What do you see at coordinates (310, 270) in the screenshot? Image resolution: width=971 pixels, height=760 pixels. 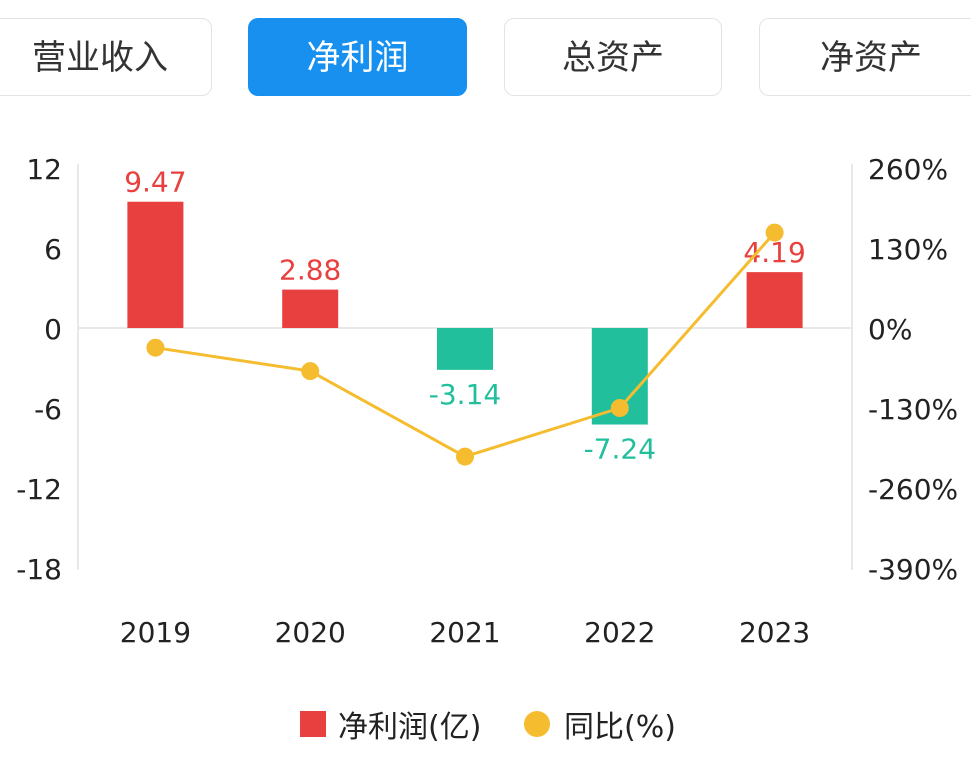 I see `bar-value-label-2020: 2.88` at bounding box center [310, 270].